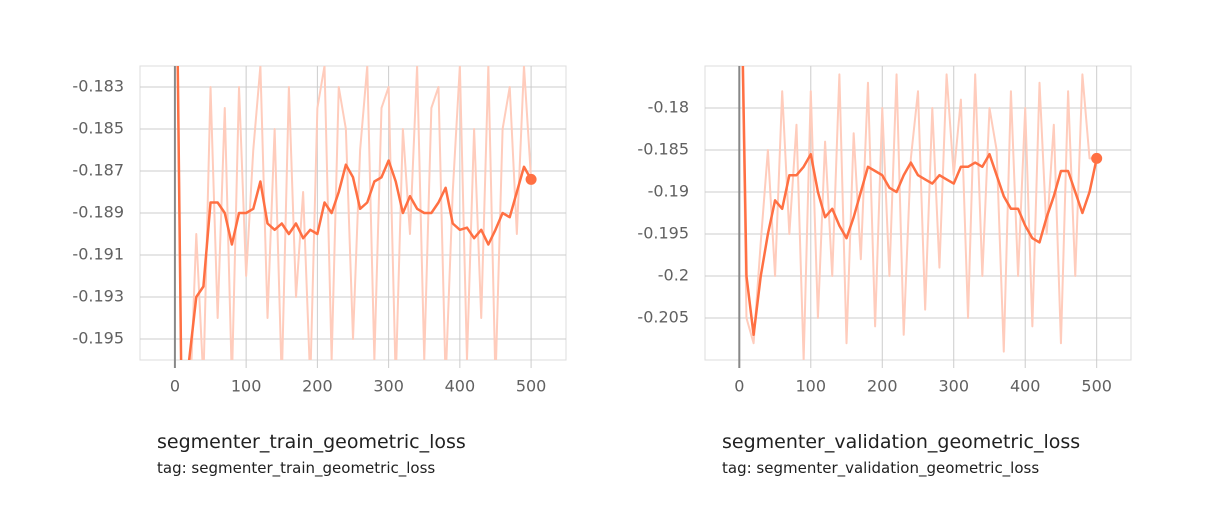  What do you see at coordinates (311, 442) in the screenshot?
I see `chart-title: segmenter_train_geometric_loss` at bounding box center [311, 442].